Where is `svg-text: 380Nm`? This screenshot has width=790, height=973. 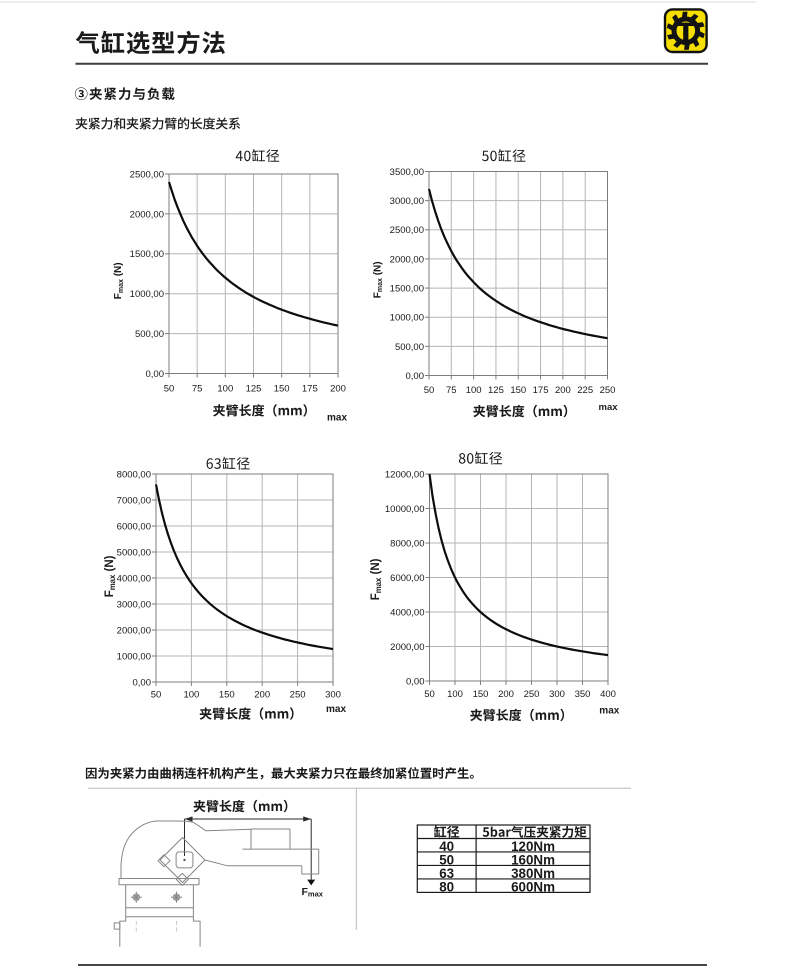
svg-text: 380Nm is located at coordinates (533, 873).